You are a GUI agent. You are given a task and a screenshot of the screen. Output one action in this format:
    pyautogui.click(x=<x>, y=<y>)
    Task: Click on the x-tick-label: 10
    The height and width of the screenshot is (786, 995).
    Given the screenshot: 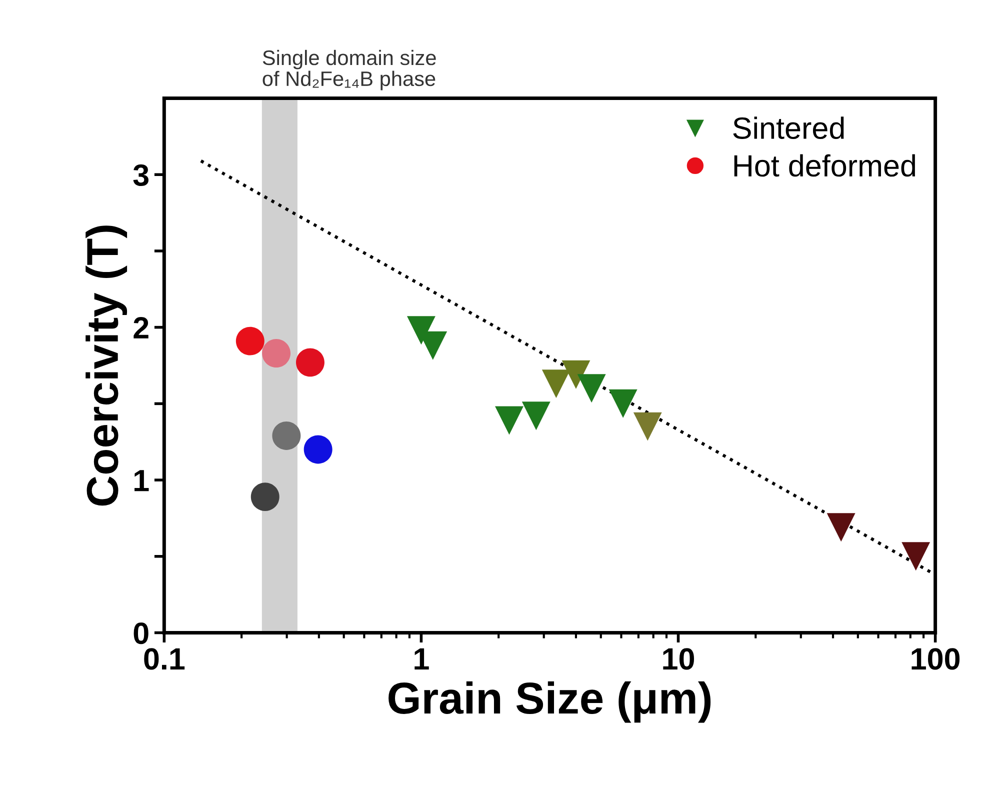 What is the action you would take?
    pyautogui.click(x=678, y=659)
    